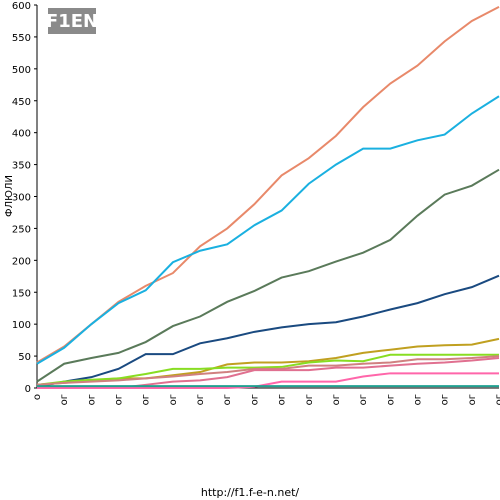 The width and height of the screenshot is (500, 500). What do you see at coordinates (250, 492) in the screenshot?
I see `footer: http://f1.f-e-n.net/` at bounding box center [250, 492].